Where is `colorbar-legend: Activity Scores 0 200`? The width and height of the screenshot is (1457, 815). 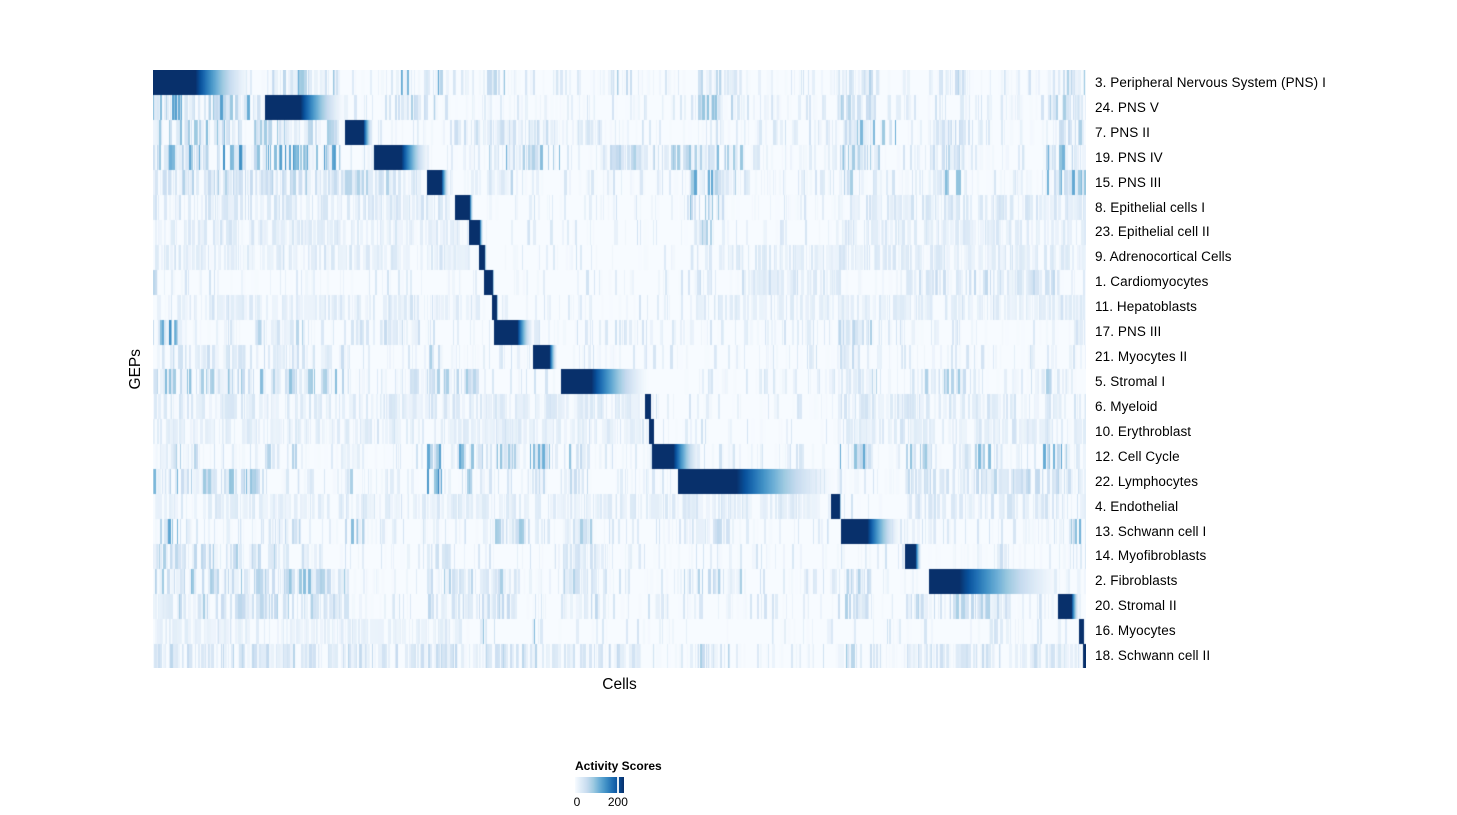 colorbar-legend: Activity Scores 0 200 is located at coordinates (644, 784).